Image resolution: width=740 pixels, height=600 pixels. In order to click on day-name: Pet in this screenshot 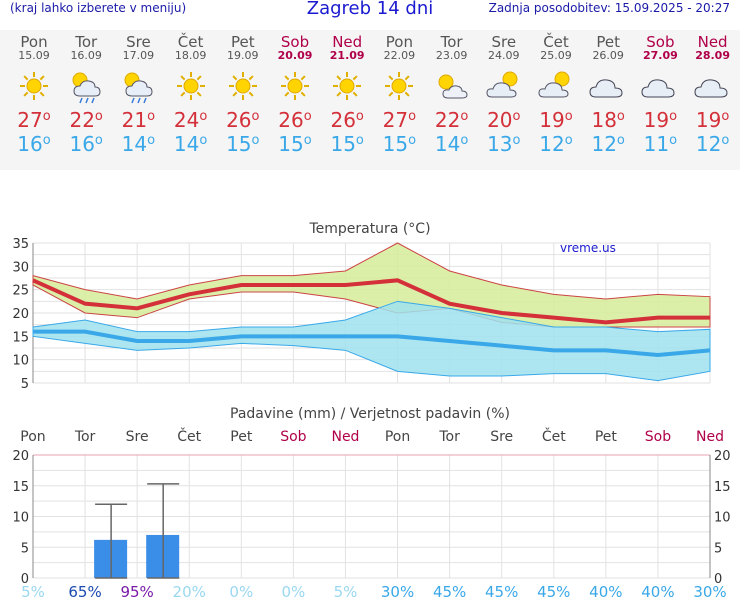, I will do `click(608, 42)`.